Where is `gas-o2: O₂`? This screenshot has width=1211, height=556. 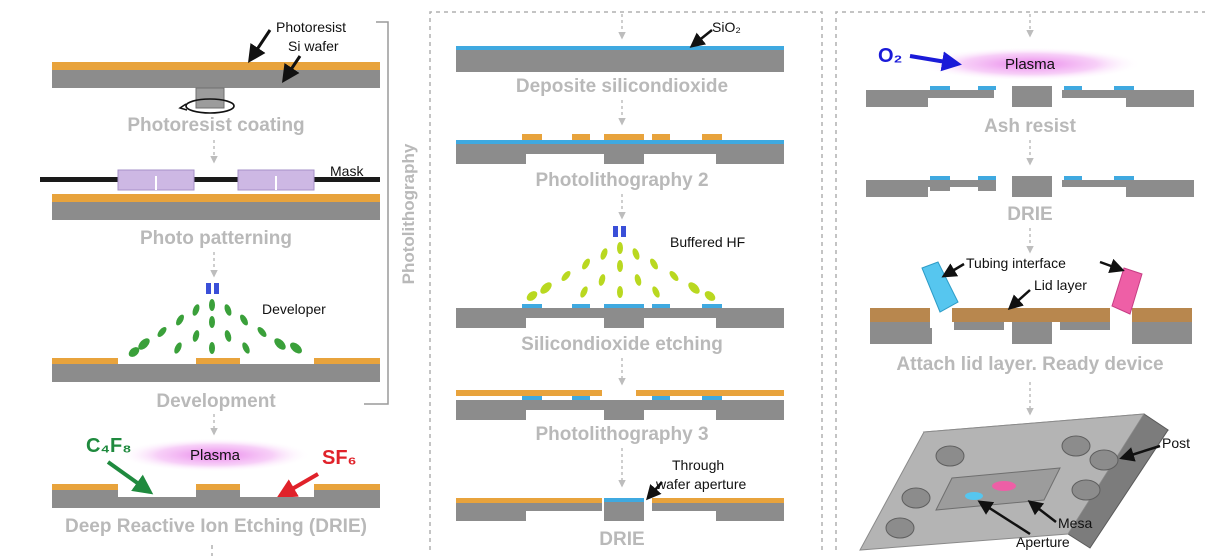
gas-o2: O₂ is located at coordinates (890, 56).